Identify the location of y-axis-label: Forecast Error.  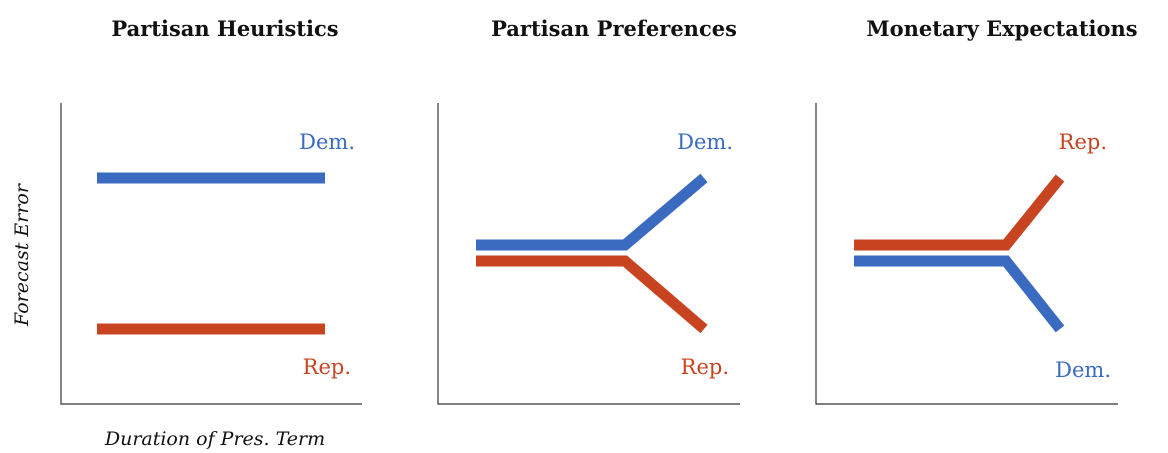
(22, 254).